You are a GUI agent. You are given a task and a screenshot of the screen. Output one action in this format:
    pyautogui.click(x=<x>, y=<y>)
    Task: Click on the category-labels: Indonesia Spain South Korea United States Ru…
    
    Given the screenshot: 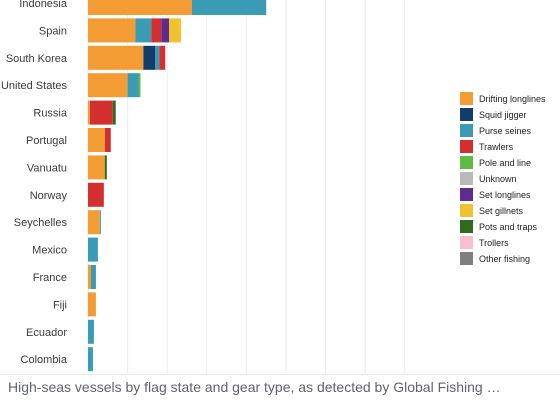 What is the action you would take?
    pyautogui.click(x=34, y=183)
    